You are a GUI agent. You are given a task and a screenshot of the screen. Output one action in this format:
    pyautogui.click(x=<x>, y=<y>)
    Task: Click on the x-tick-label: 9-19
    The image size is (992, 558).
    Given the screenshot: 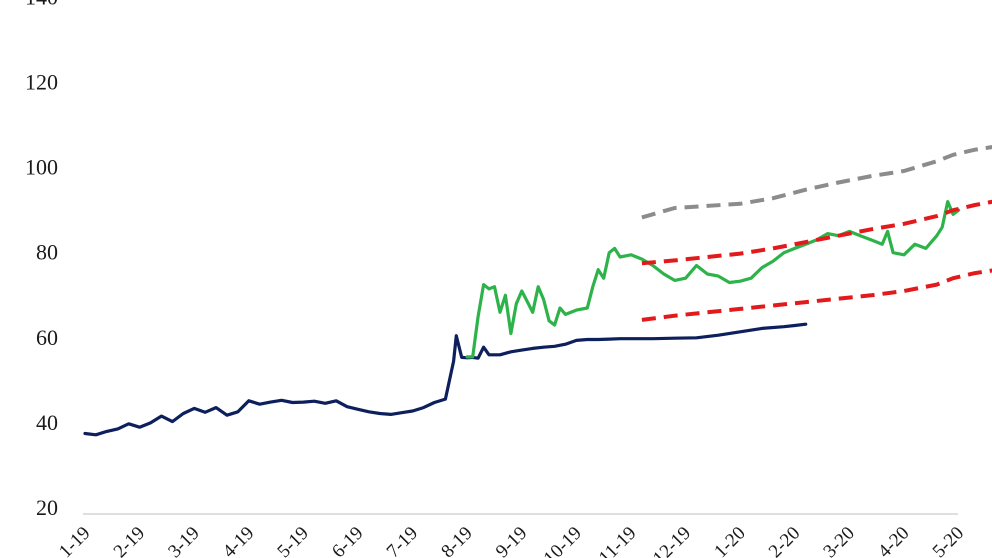 What is the action you would take?
    pyautogui.click(x=511, y=540)
    